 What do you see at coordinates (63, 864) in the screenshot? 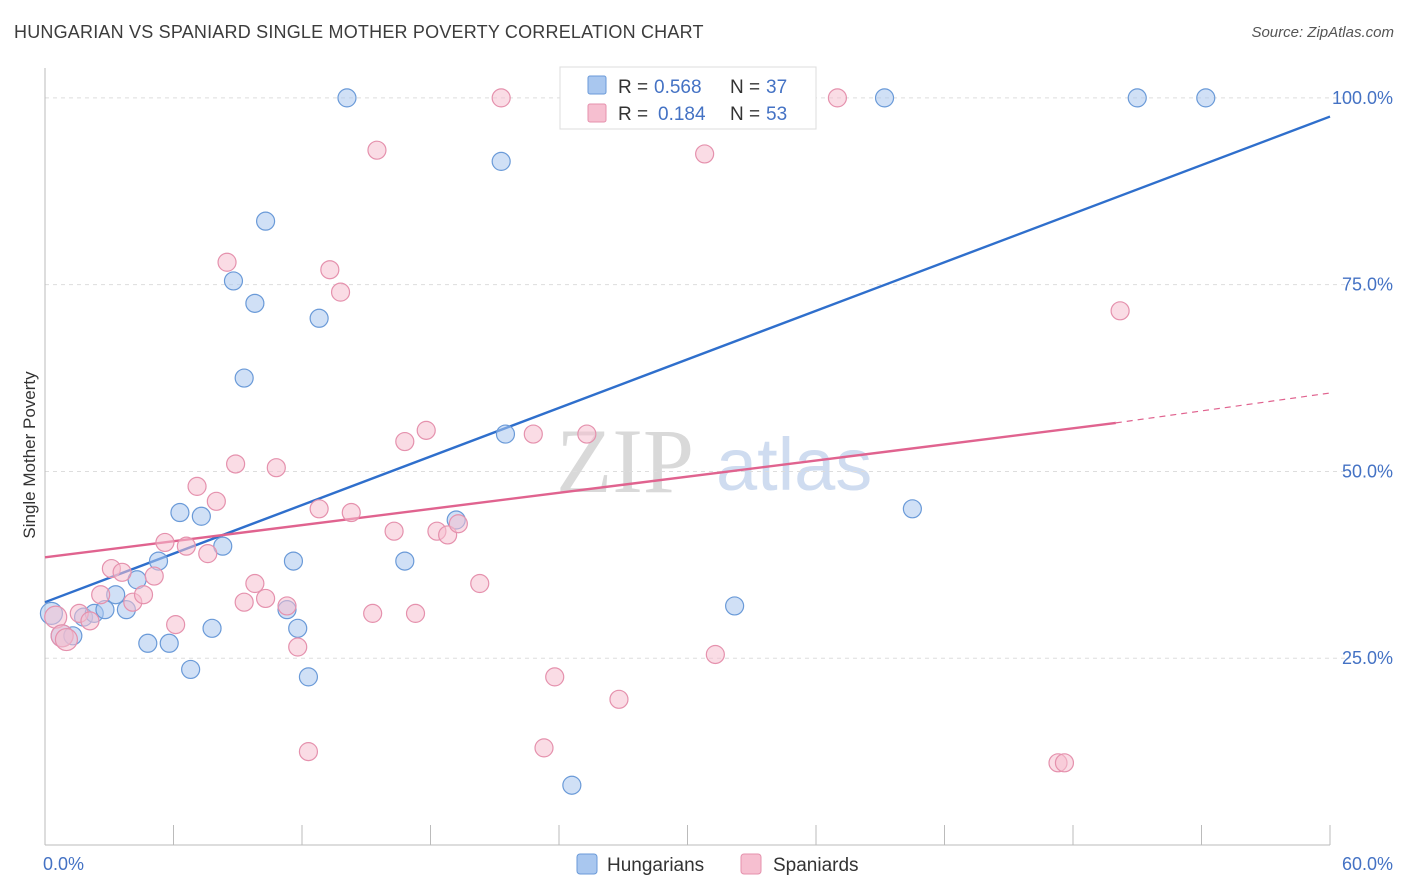
I see `x-tick-label-0: 0.0%` at bounding box center [63, 864].